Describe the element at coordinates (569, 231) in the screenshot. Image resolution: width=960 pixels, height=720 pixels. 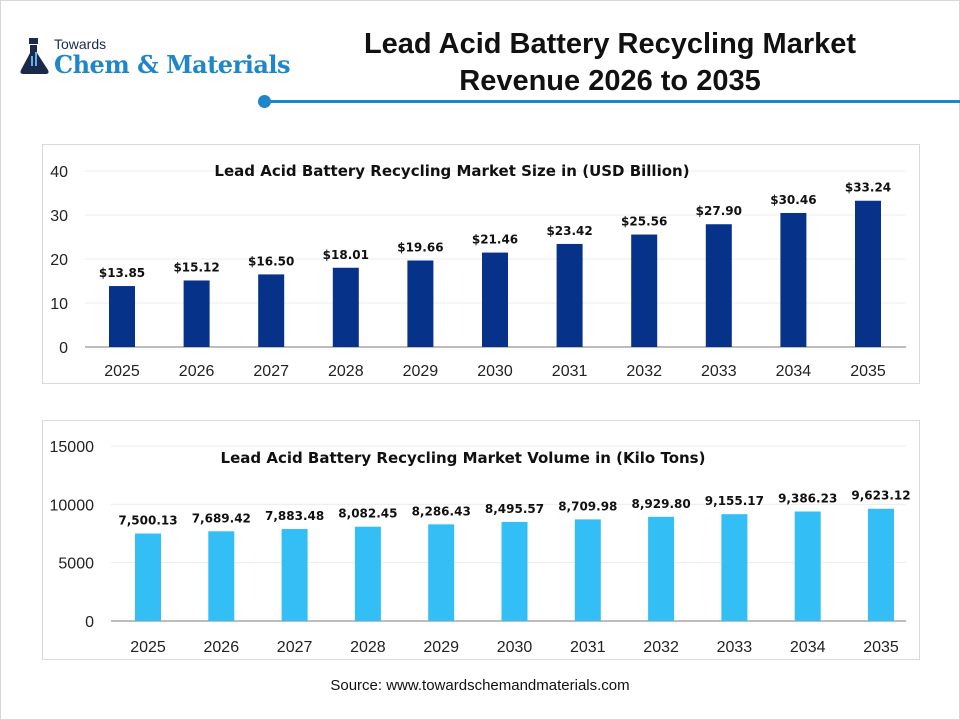
I see `revenue-data-label: $23.42` at that location.